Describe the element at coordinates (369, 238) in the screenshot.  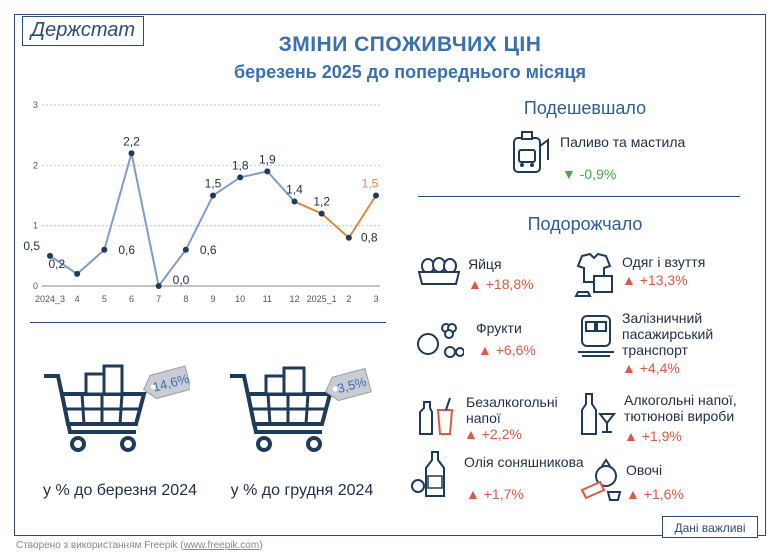
I see `data-label: 0,8` at that location.